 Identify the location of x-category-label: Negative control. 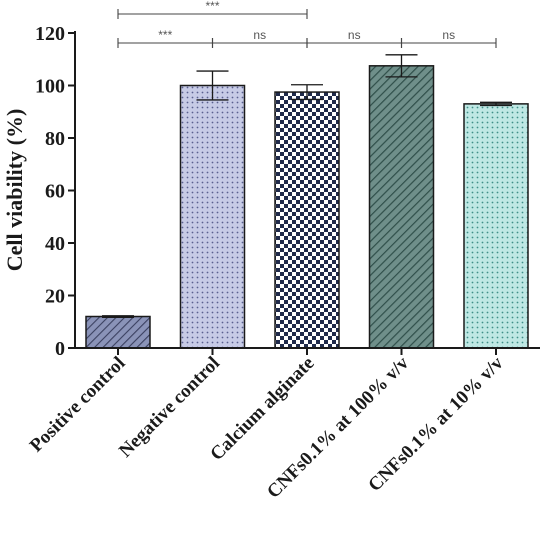
(169, 407).